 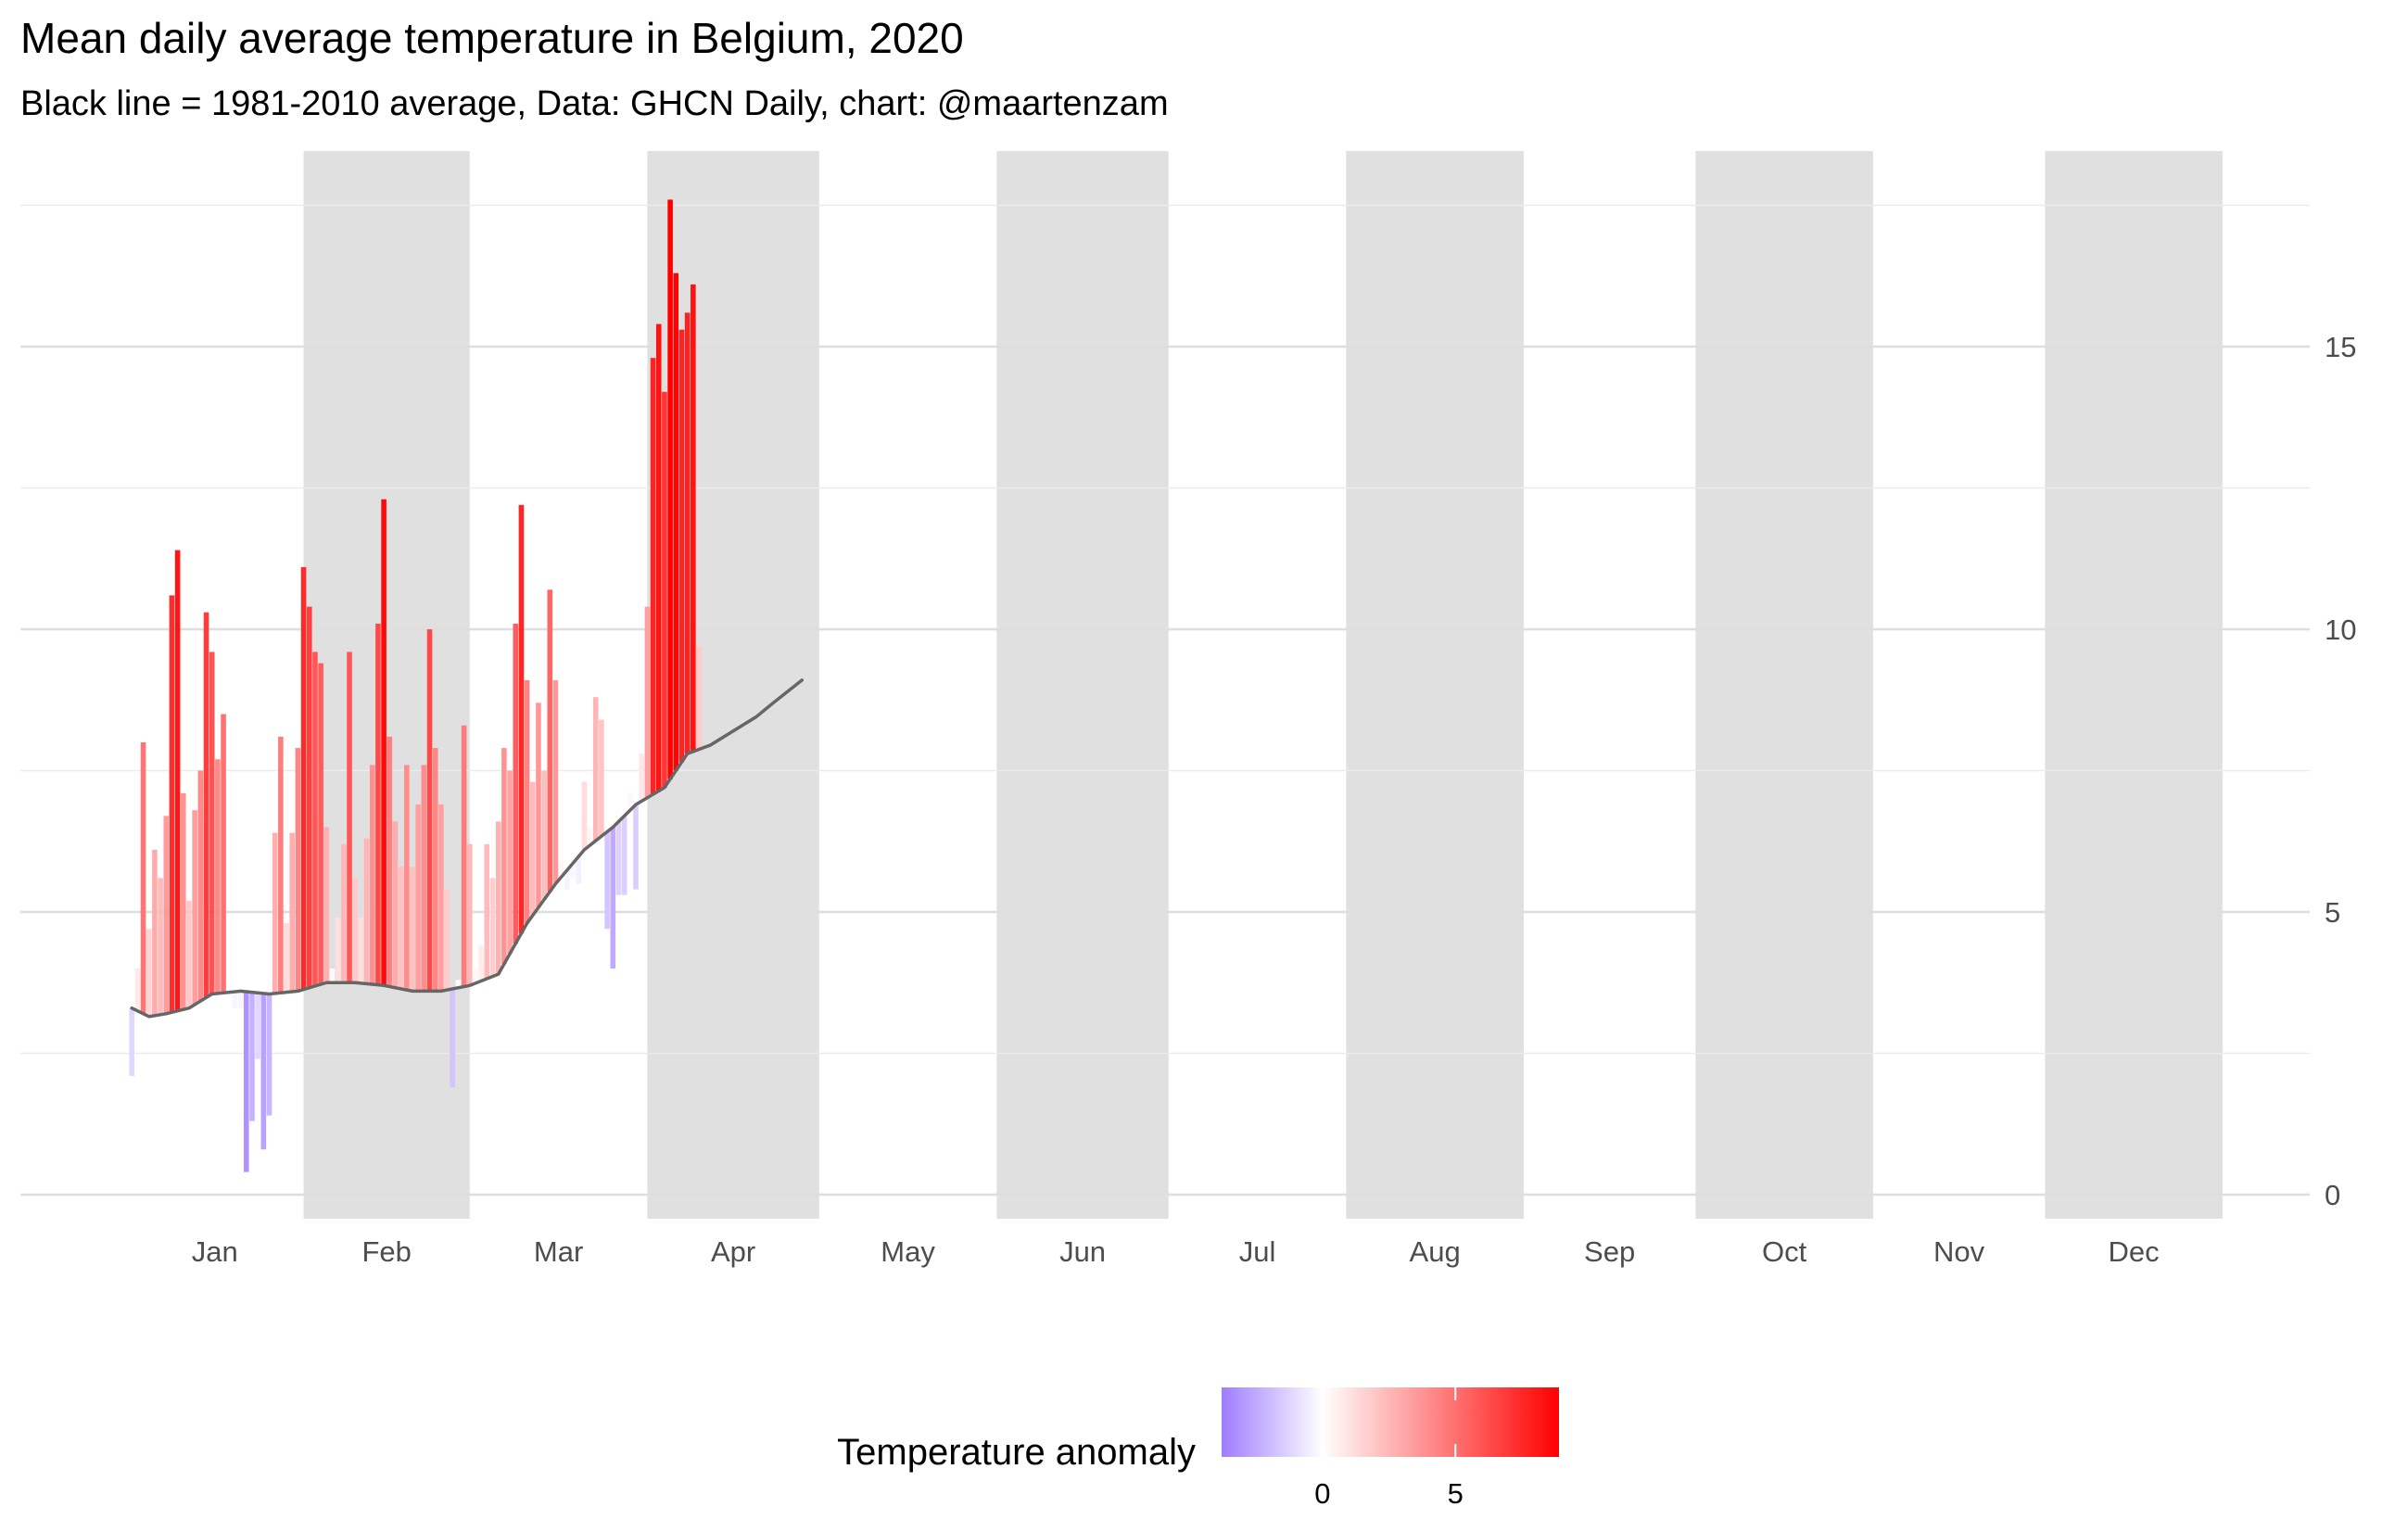 What do you see at coordinates (1082, 685) in the screenshot?
I see `shade-jun` at bounding box center [1082, 685].